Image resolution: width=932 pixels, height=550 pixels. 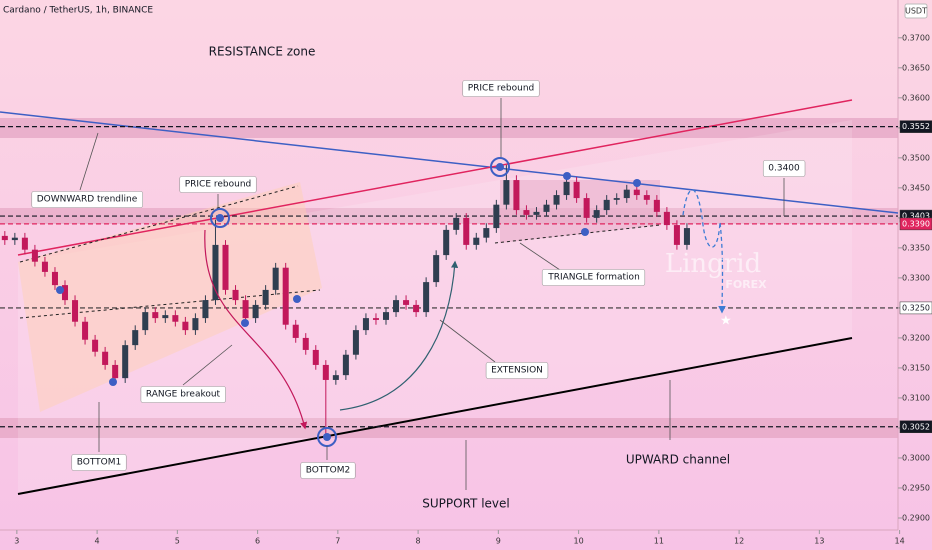 I want to click on annotation: RESISTANCE zone, so click(x=262, y=52).